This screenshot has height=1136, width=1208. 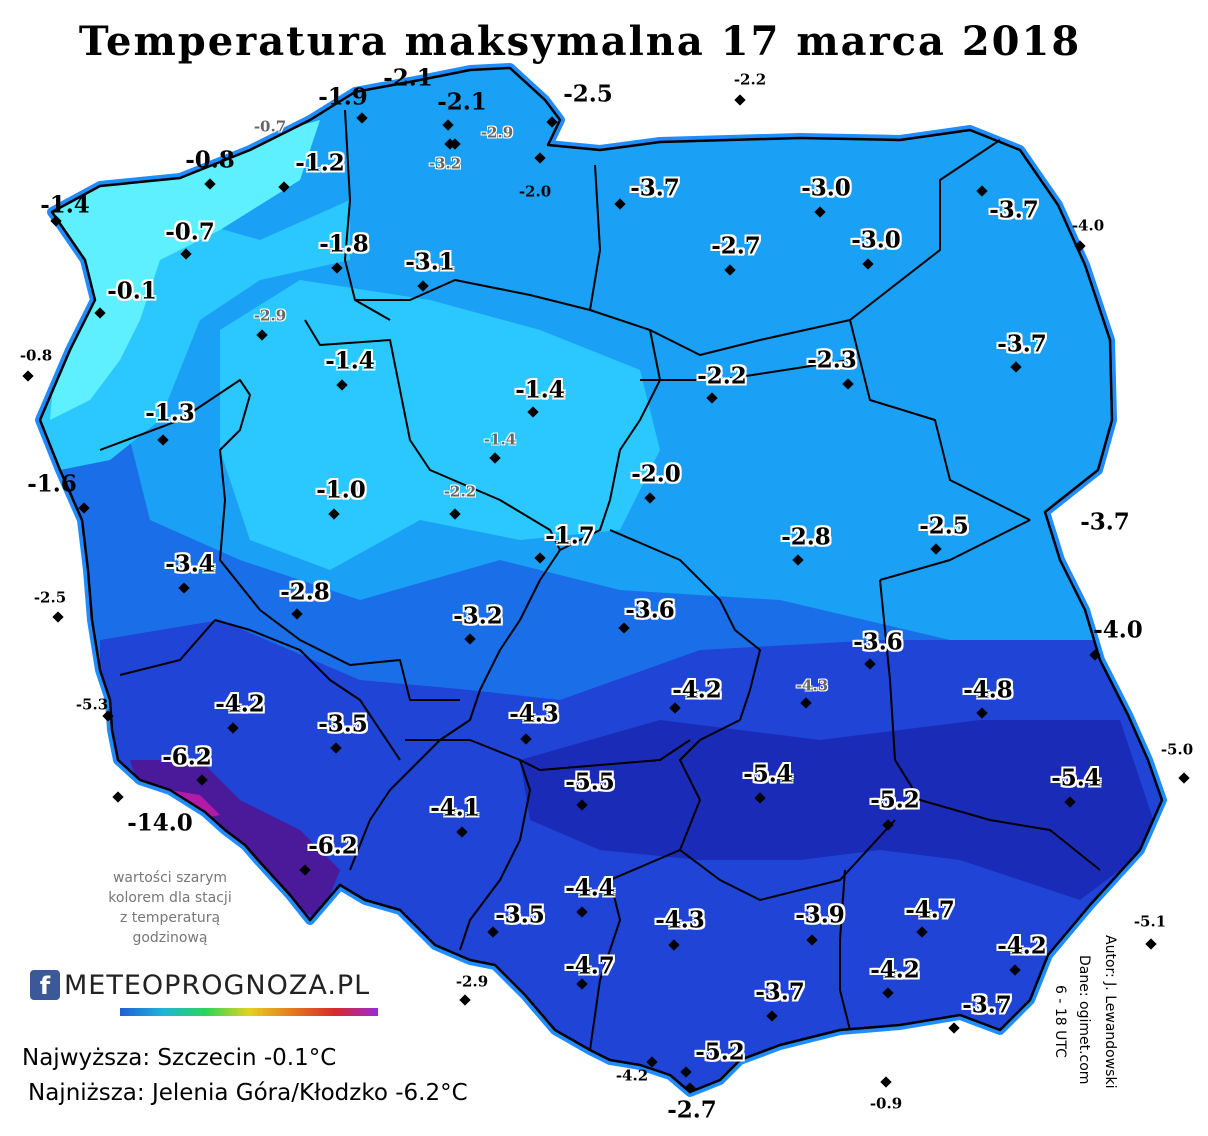 What do you see at coordinates (190, 232) in the screenshot?
I see `station-value: -0.7` at bounding box center [190, 232].